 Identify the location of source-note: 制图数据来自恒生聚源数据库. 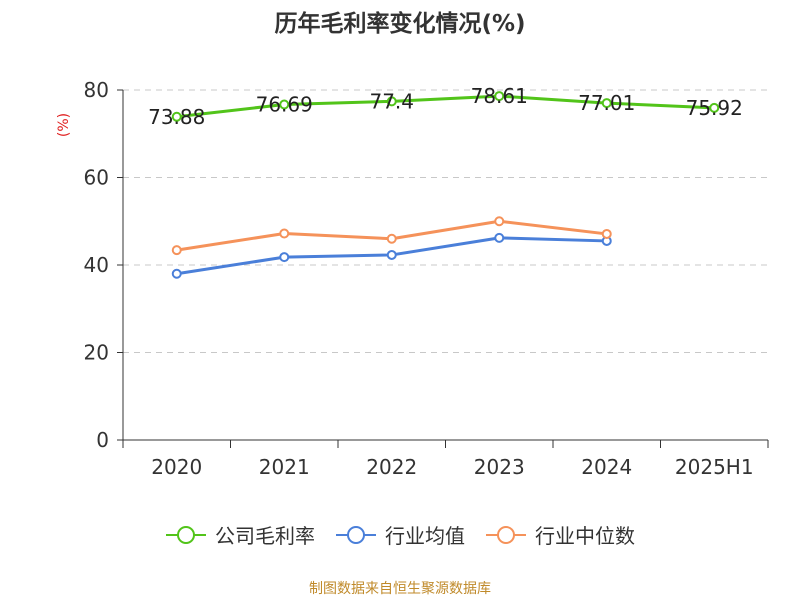
(400, 589).